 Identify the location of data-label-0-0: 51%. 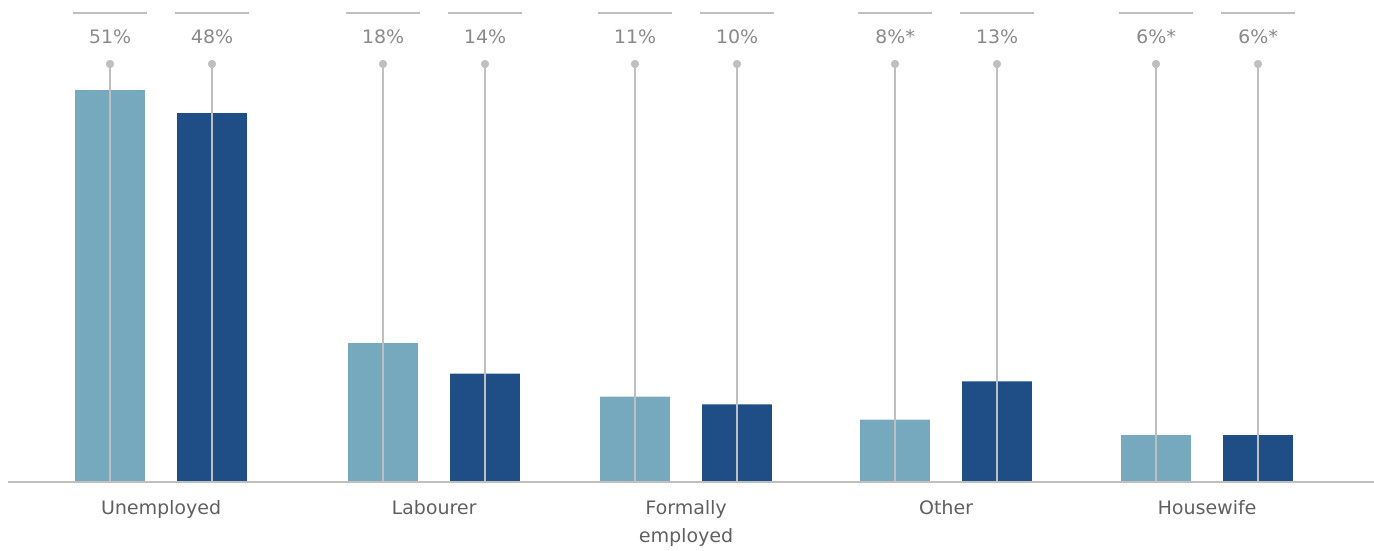
(110, 37).